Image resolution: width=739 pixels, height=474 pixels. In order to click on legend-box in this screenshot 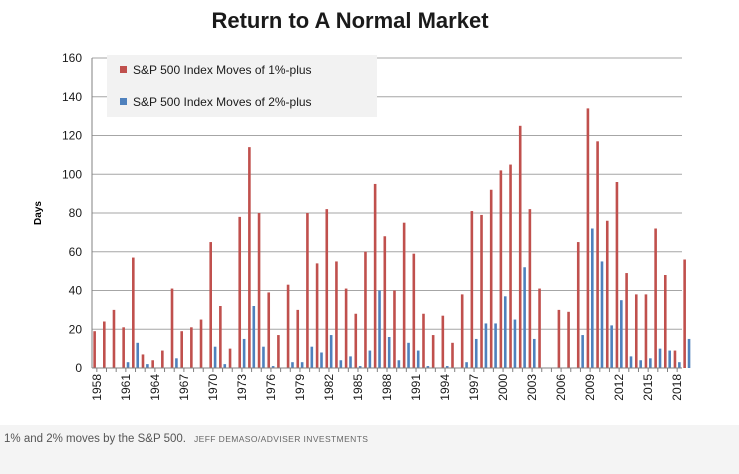, I will do `click(242, 86)`.